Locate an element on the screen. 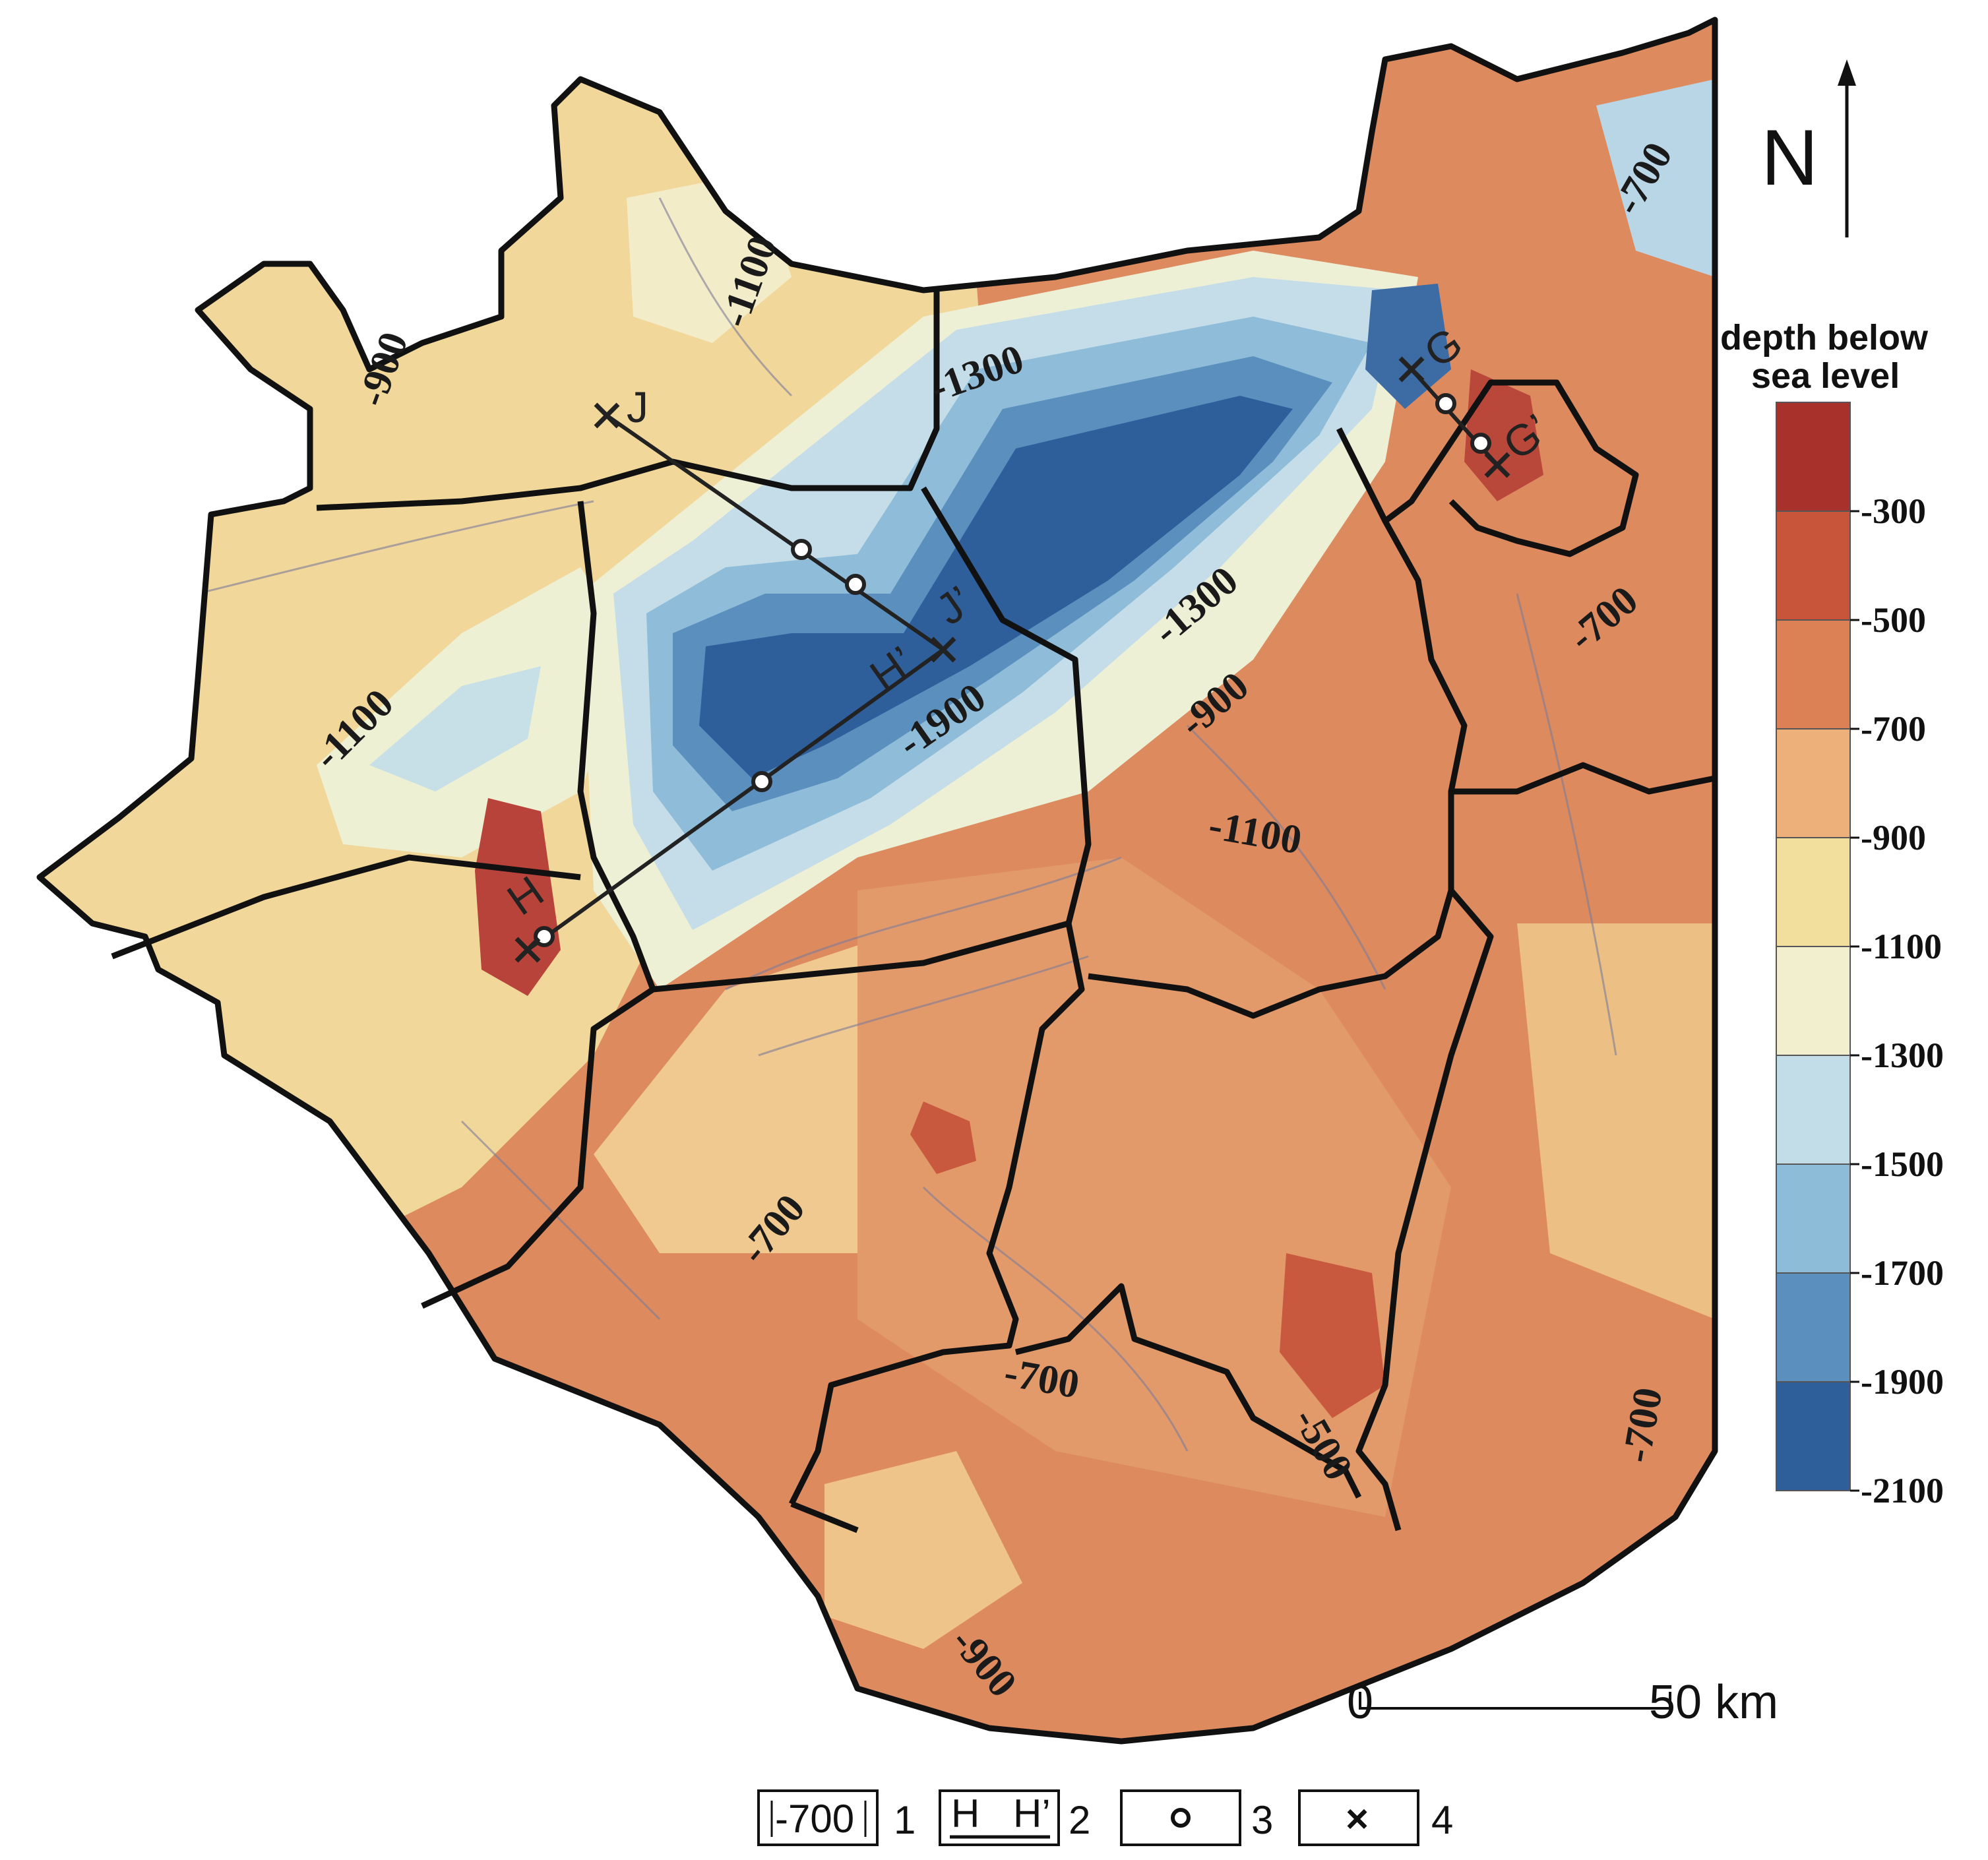  legend-tick-label: -500 is located at coordinates (1893, 620).